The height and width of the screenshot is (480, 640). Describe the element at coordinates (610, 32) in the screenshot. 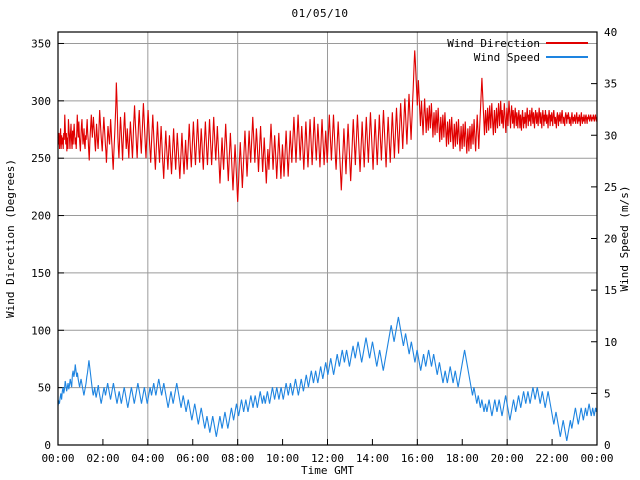

I see `ytick-label-right: 40` at that location.